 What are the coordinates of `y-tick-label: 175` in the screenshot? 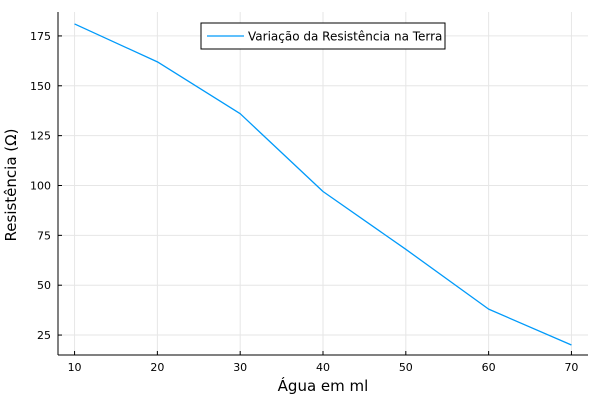 It's located at (40, 36).